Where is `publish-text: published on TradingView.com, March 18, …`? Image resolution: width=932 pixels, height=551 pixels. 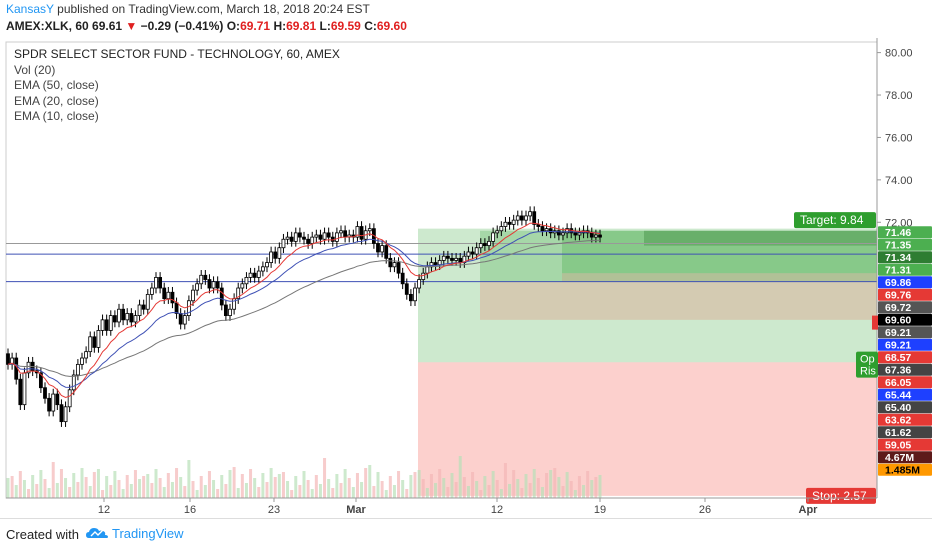 publish-text: published on TradingView.com, March 18, … is located at coordinates (213, 9).